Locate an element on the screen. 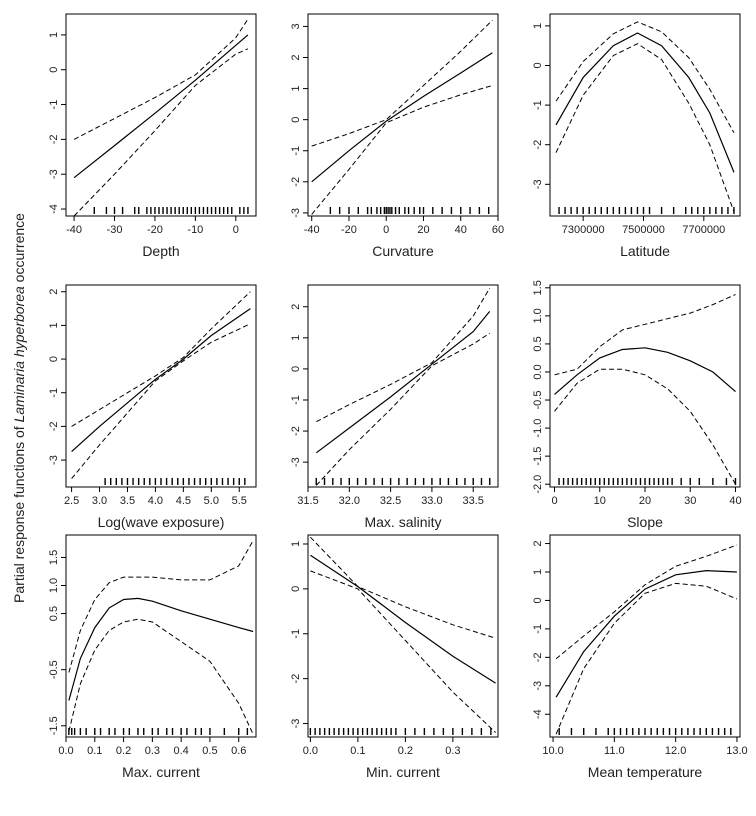 This screenshot has height=816, width=756. panel-2: -40 -20 0 20 40 60 -3 -2 -1 0 1 2 3 Curvature is located at coordinates (397, 136).